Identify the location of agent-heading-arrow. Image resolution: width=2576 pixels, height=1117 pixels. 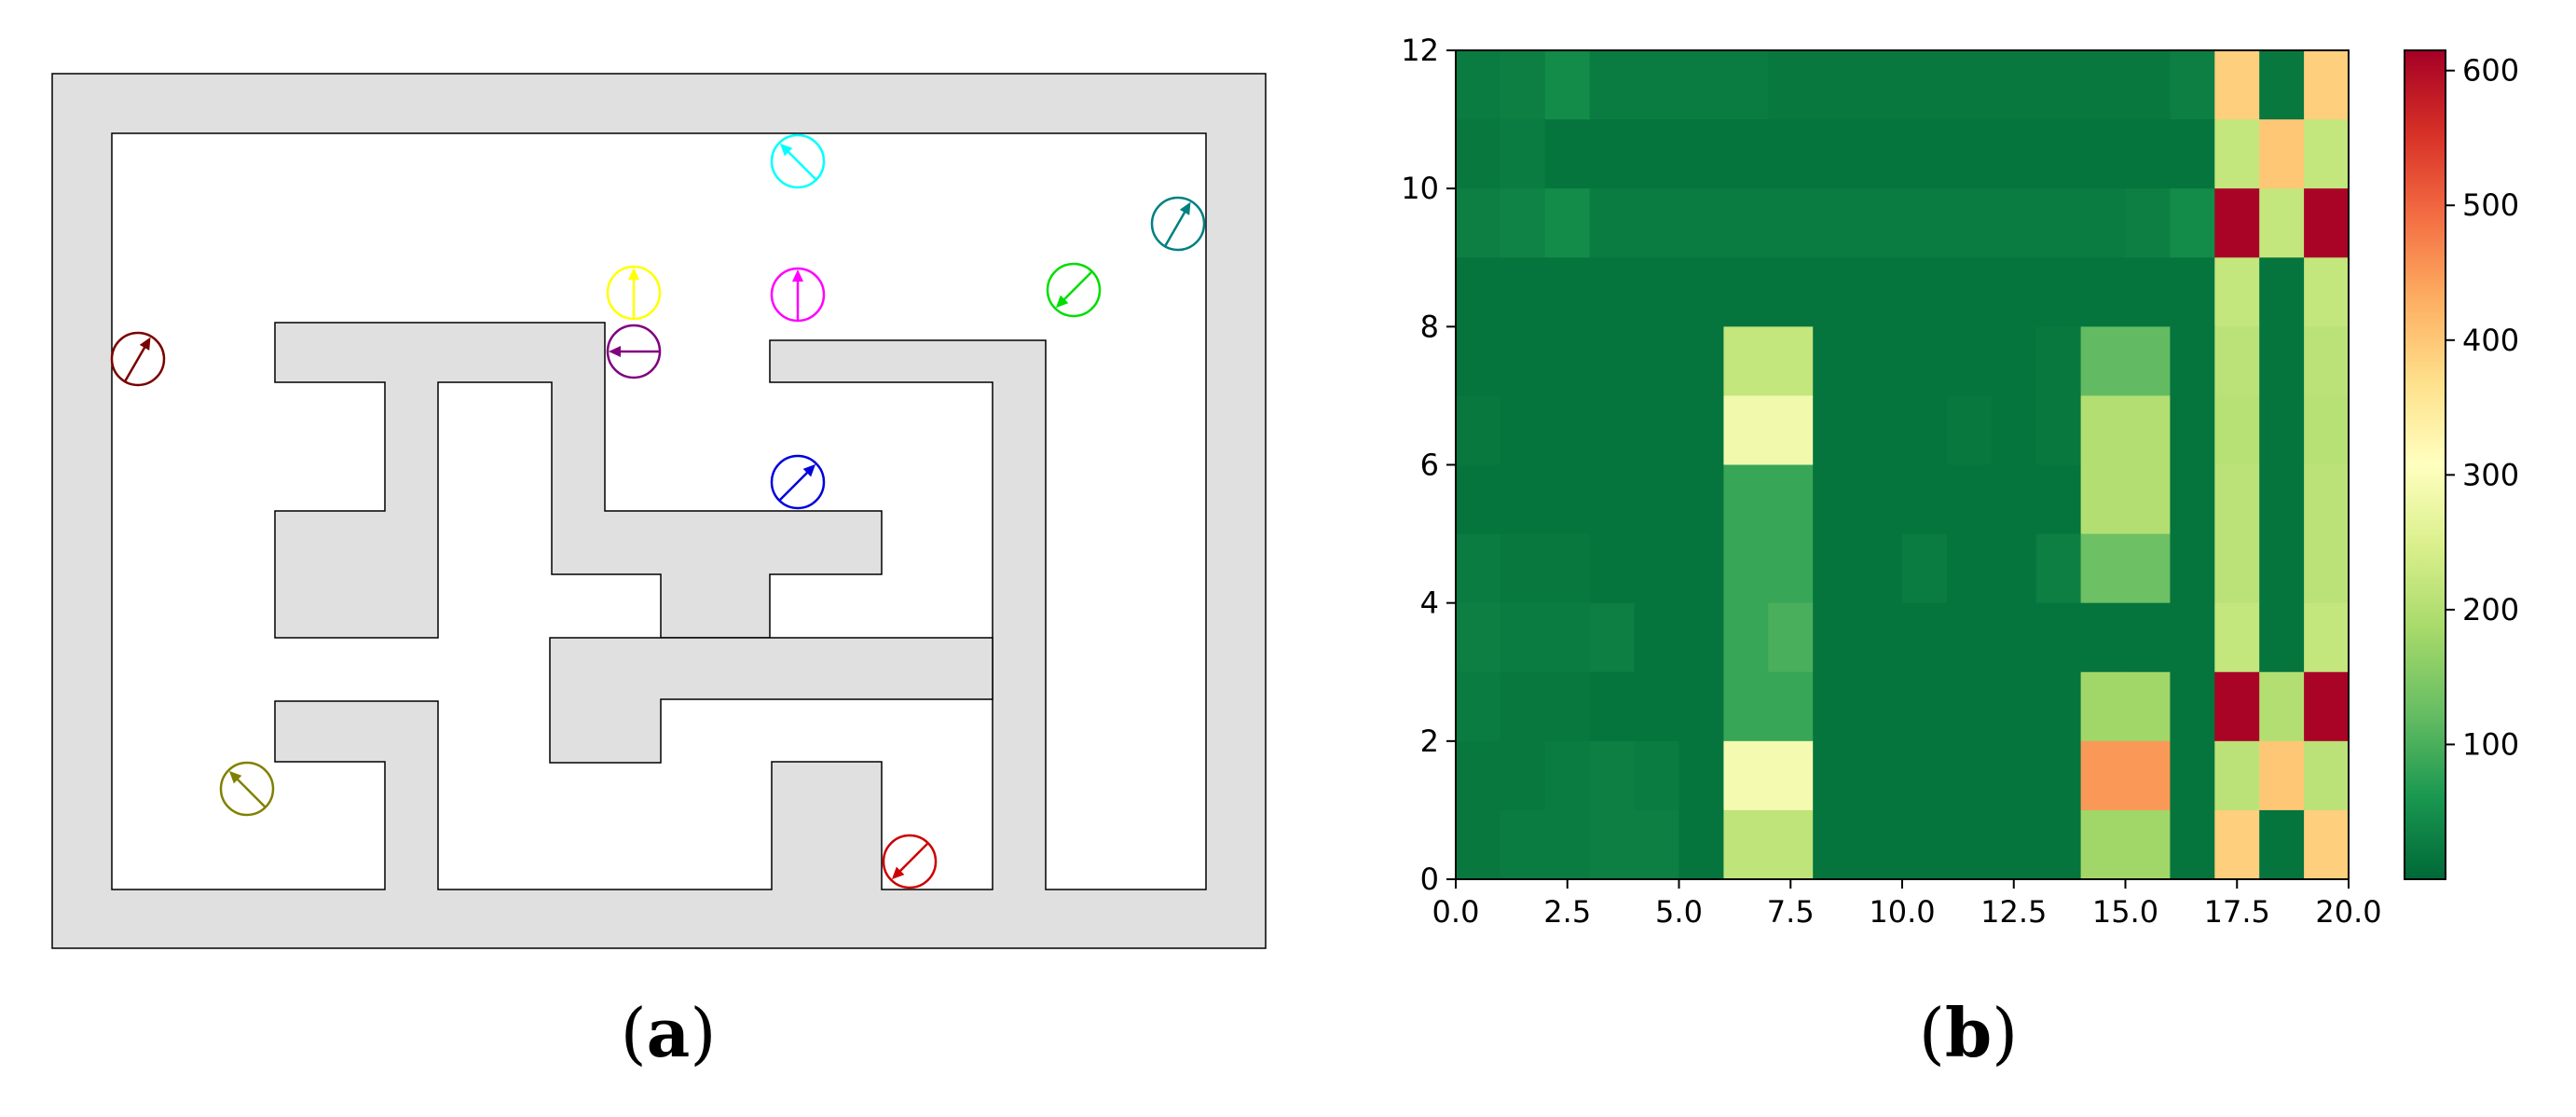
(799, 163).